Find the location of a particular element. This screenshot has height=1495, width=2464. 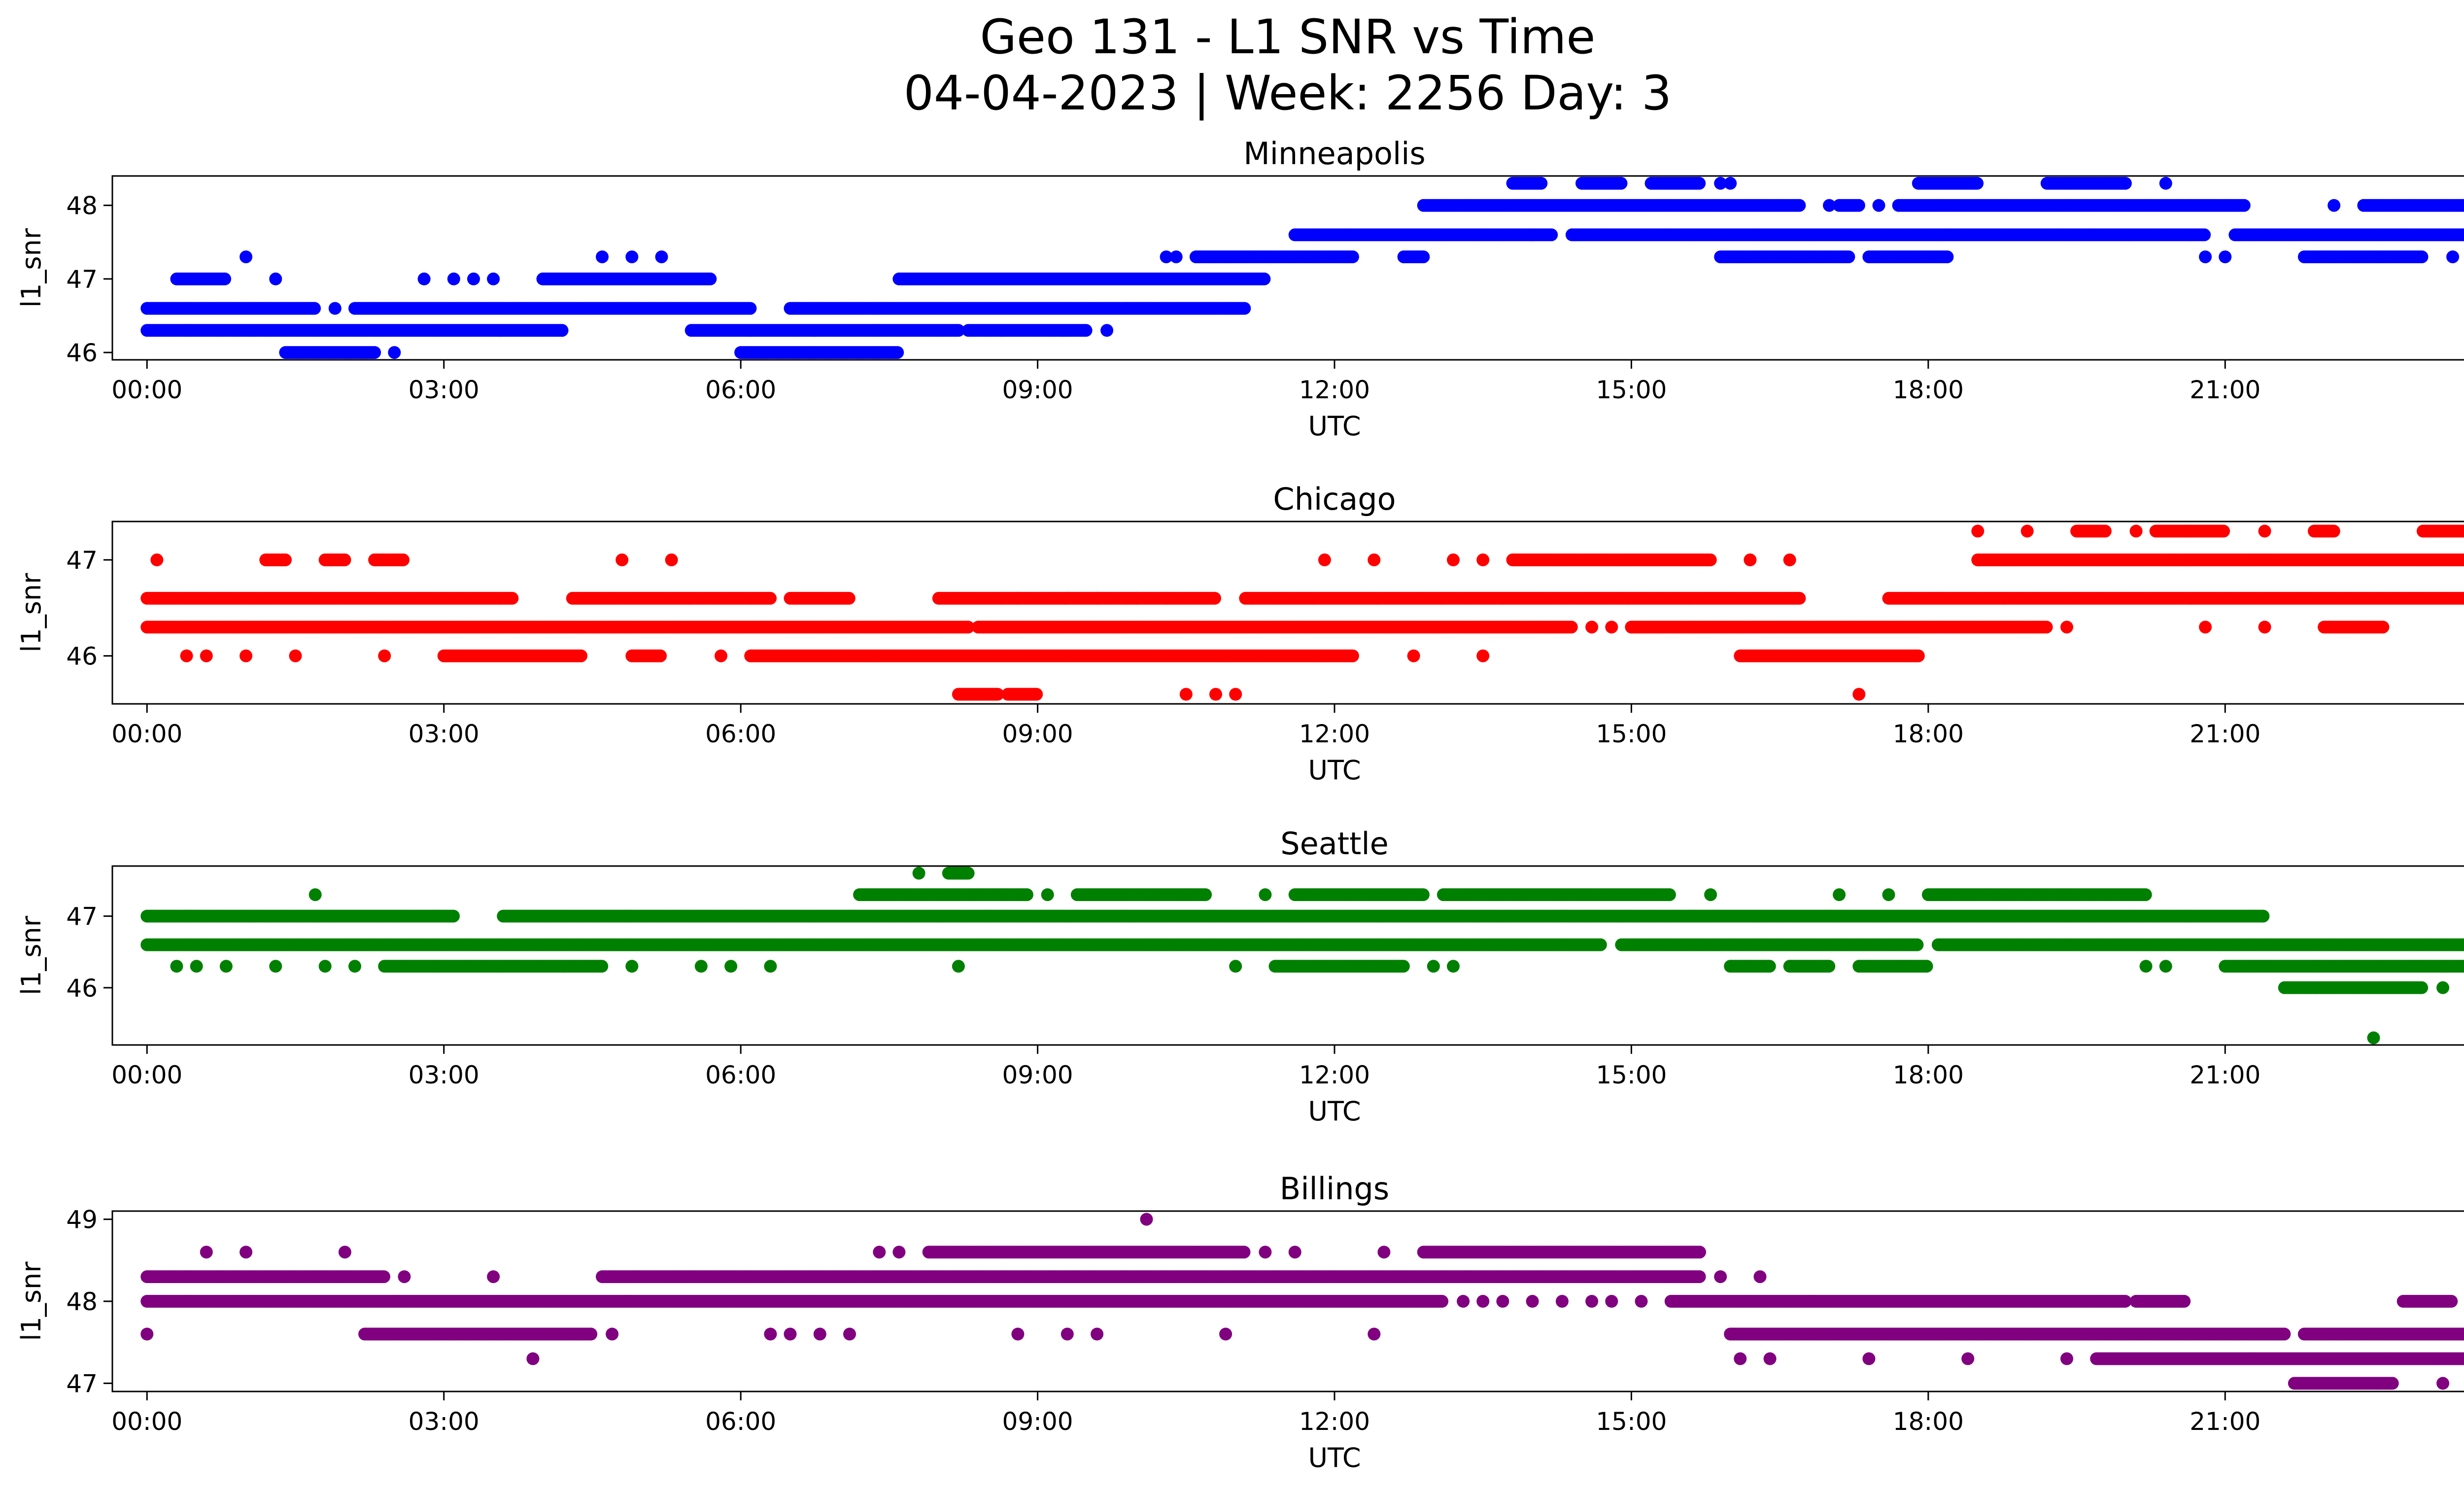

x-tick-label: 15:00 is located at coordinates (1631, 390).